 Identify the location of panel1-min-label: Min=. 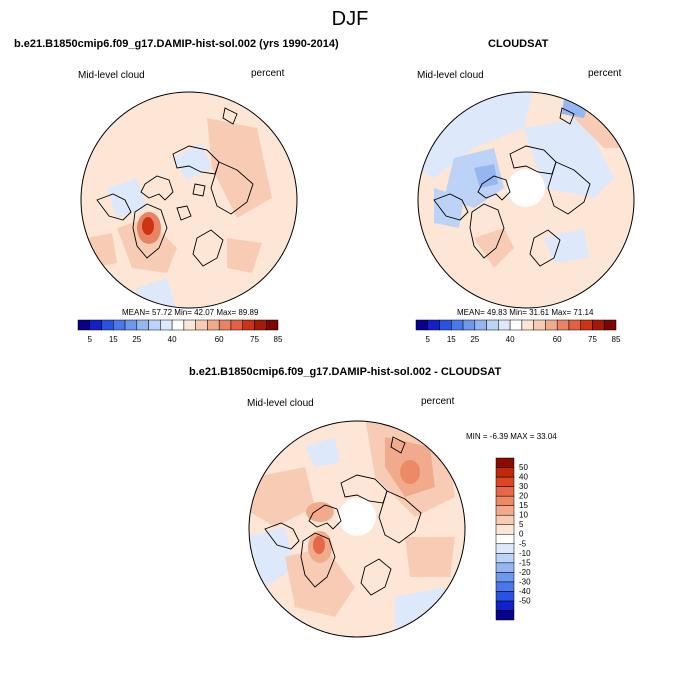
(183, 312).